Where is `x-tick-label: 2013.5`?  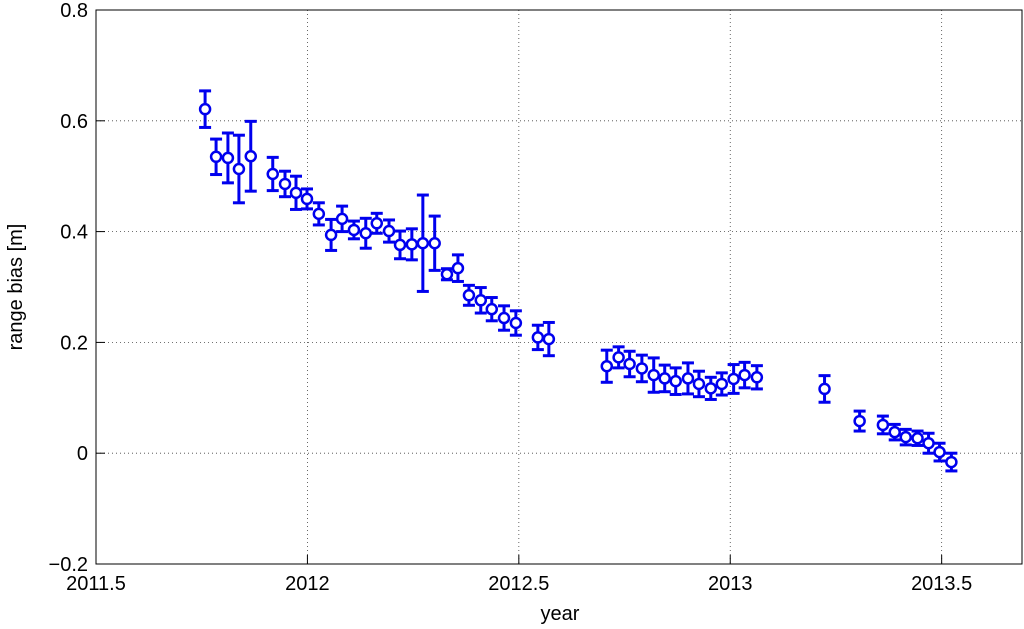
x-tick-label: 2013.5 is located at coordinates (941, 584).